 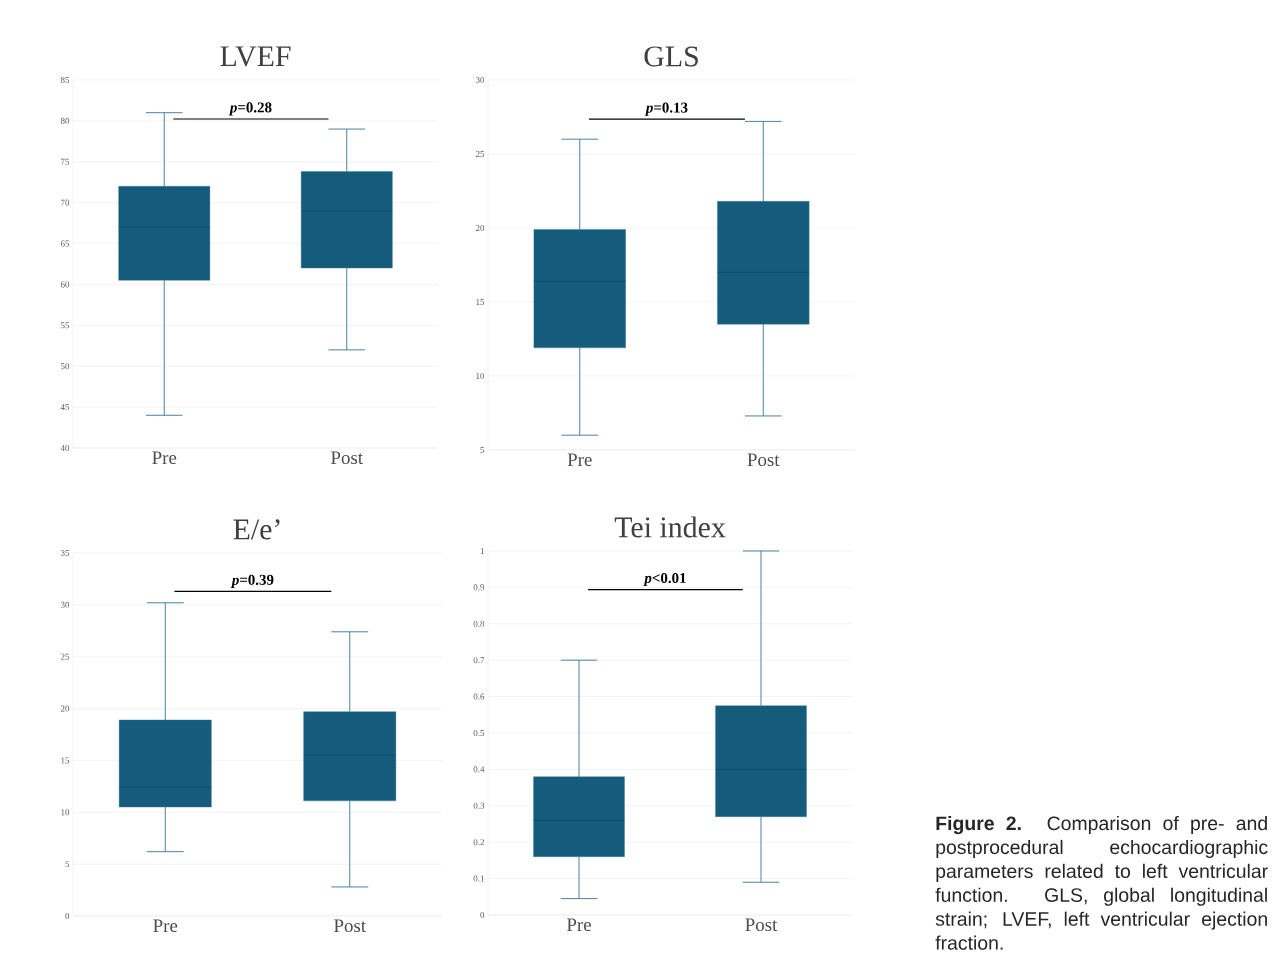 I want to click on y-tick-label: 0.7, so click(x=479, y=660).